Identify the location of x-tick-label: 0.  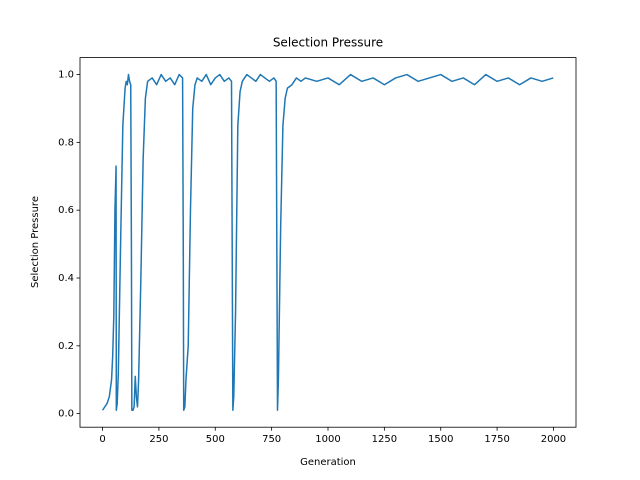
(102, 439).